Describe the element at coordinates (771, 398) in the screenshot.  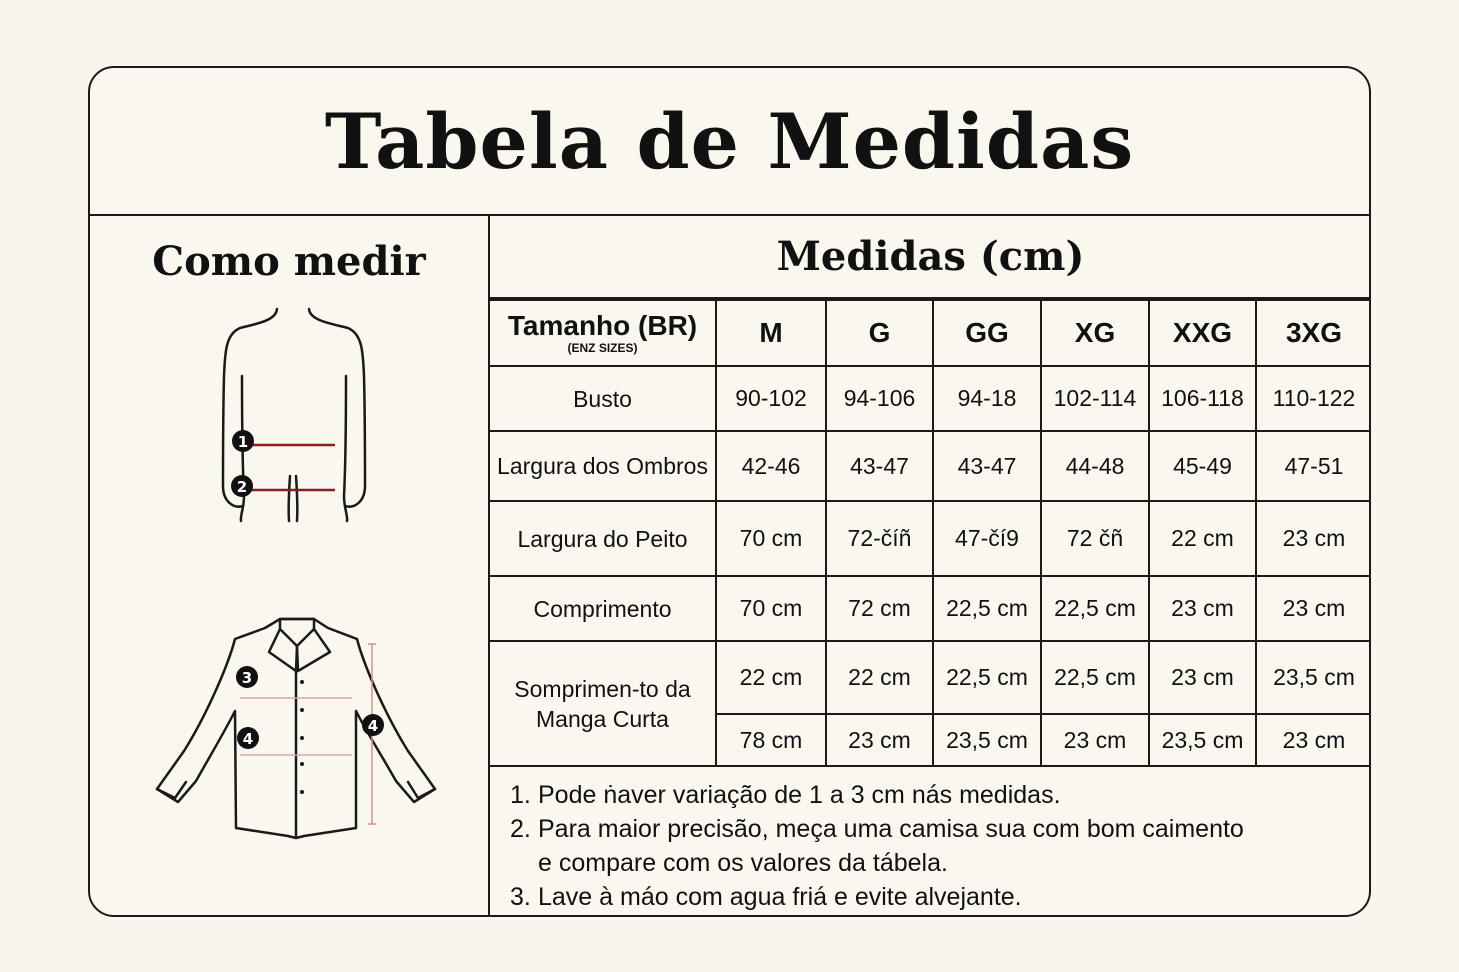
I see `table-cell: 90-102` at that location.